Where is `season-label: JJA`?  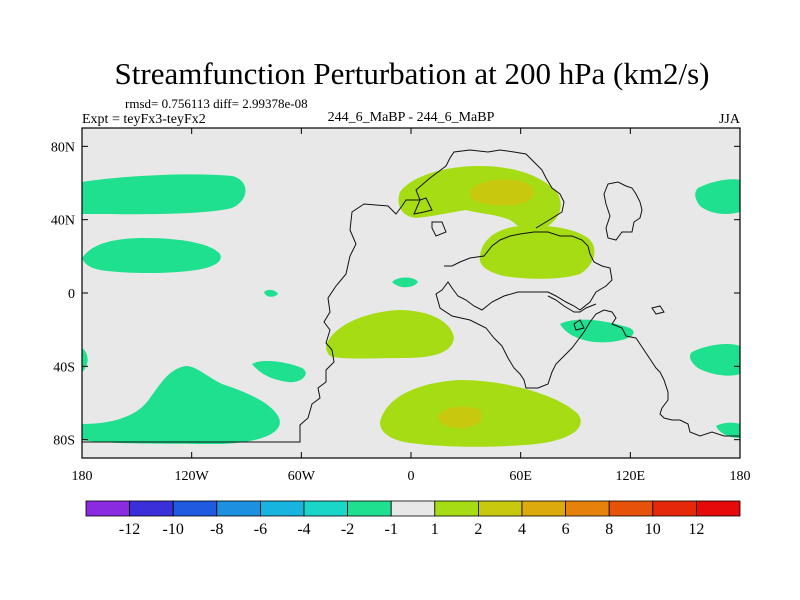
season-label: JJA is located at coordinates (730, 119).